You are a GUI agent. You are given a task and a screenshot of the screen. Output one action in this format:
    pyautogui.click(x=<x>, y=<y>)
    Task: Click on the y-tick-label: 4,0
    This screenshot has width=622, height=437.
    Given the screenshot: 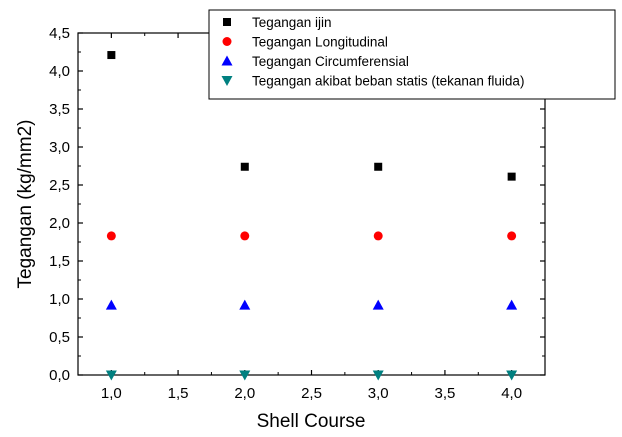 What is the action you would take?
    pyautogui.click(x=59, y=71)
    